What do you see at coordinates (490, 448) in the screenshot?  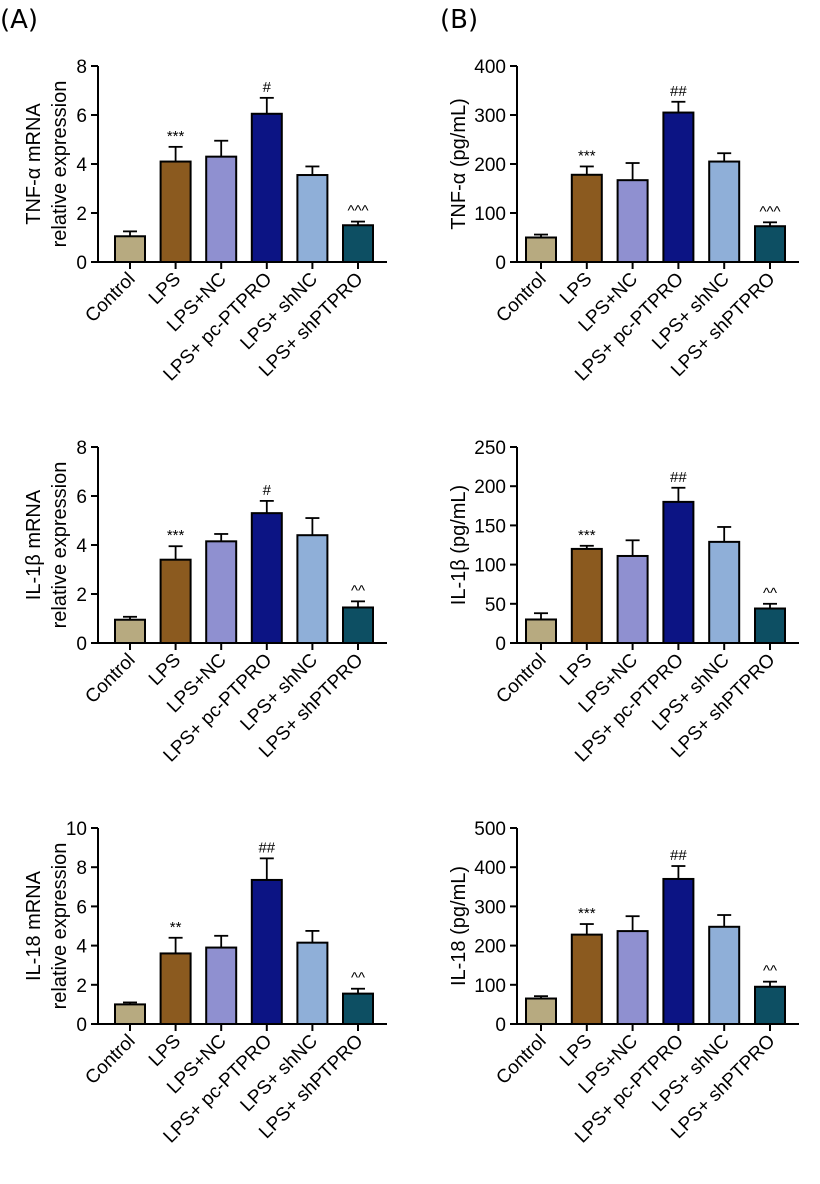 I see `y-tick-label: 250` at bounding box center [490, 448].